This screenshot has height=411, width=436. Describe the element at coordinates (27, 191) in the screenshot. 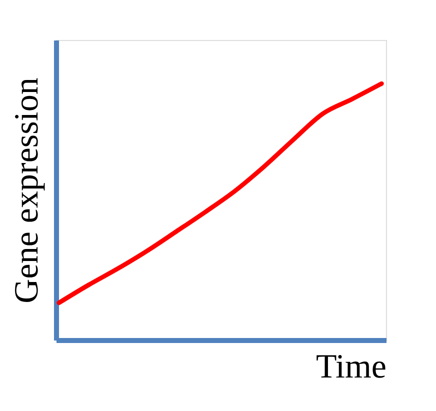

I see `y-axis-title: Gene expression` at that location.